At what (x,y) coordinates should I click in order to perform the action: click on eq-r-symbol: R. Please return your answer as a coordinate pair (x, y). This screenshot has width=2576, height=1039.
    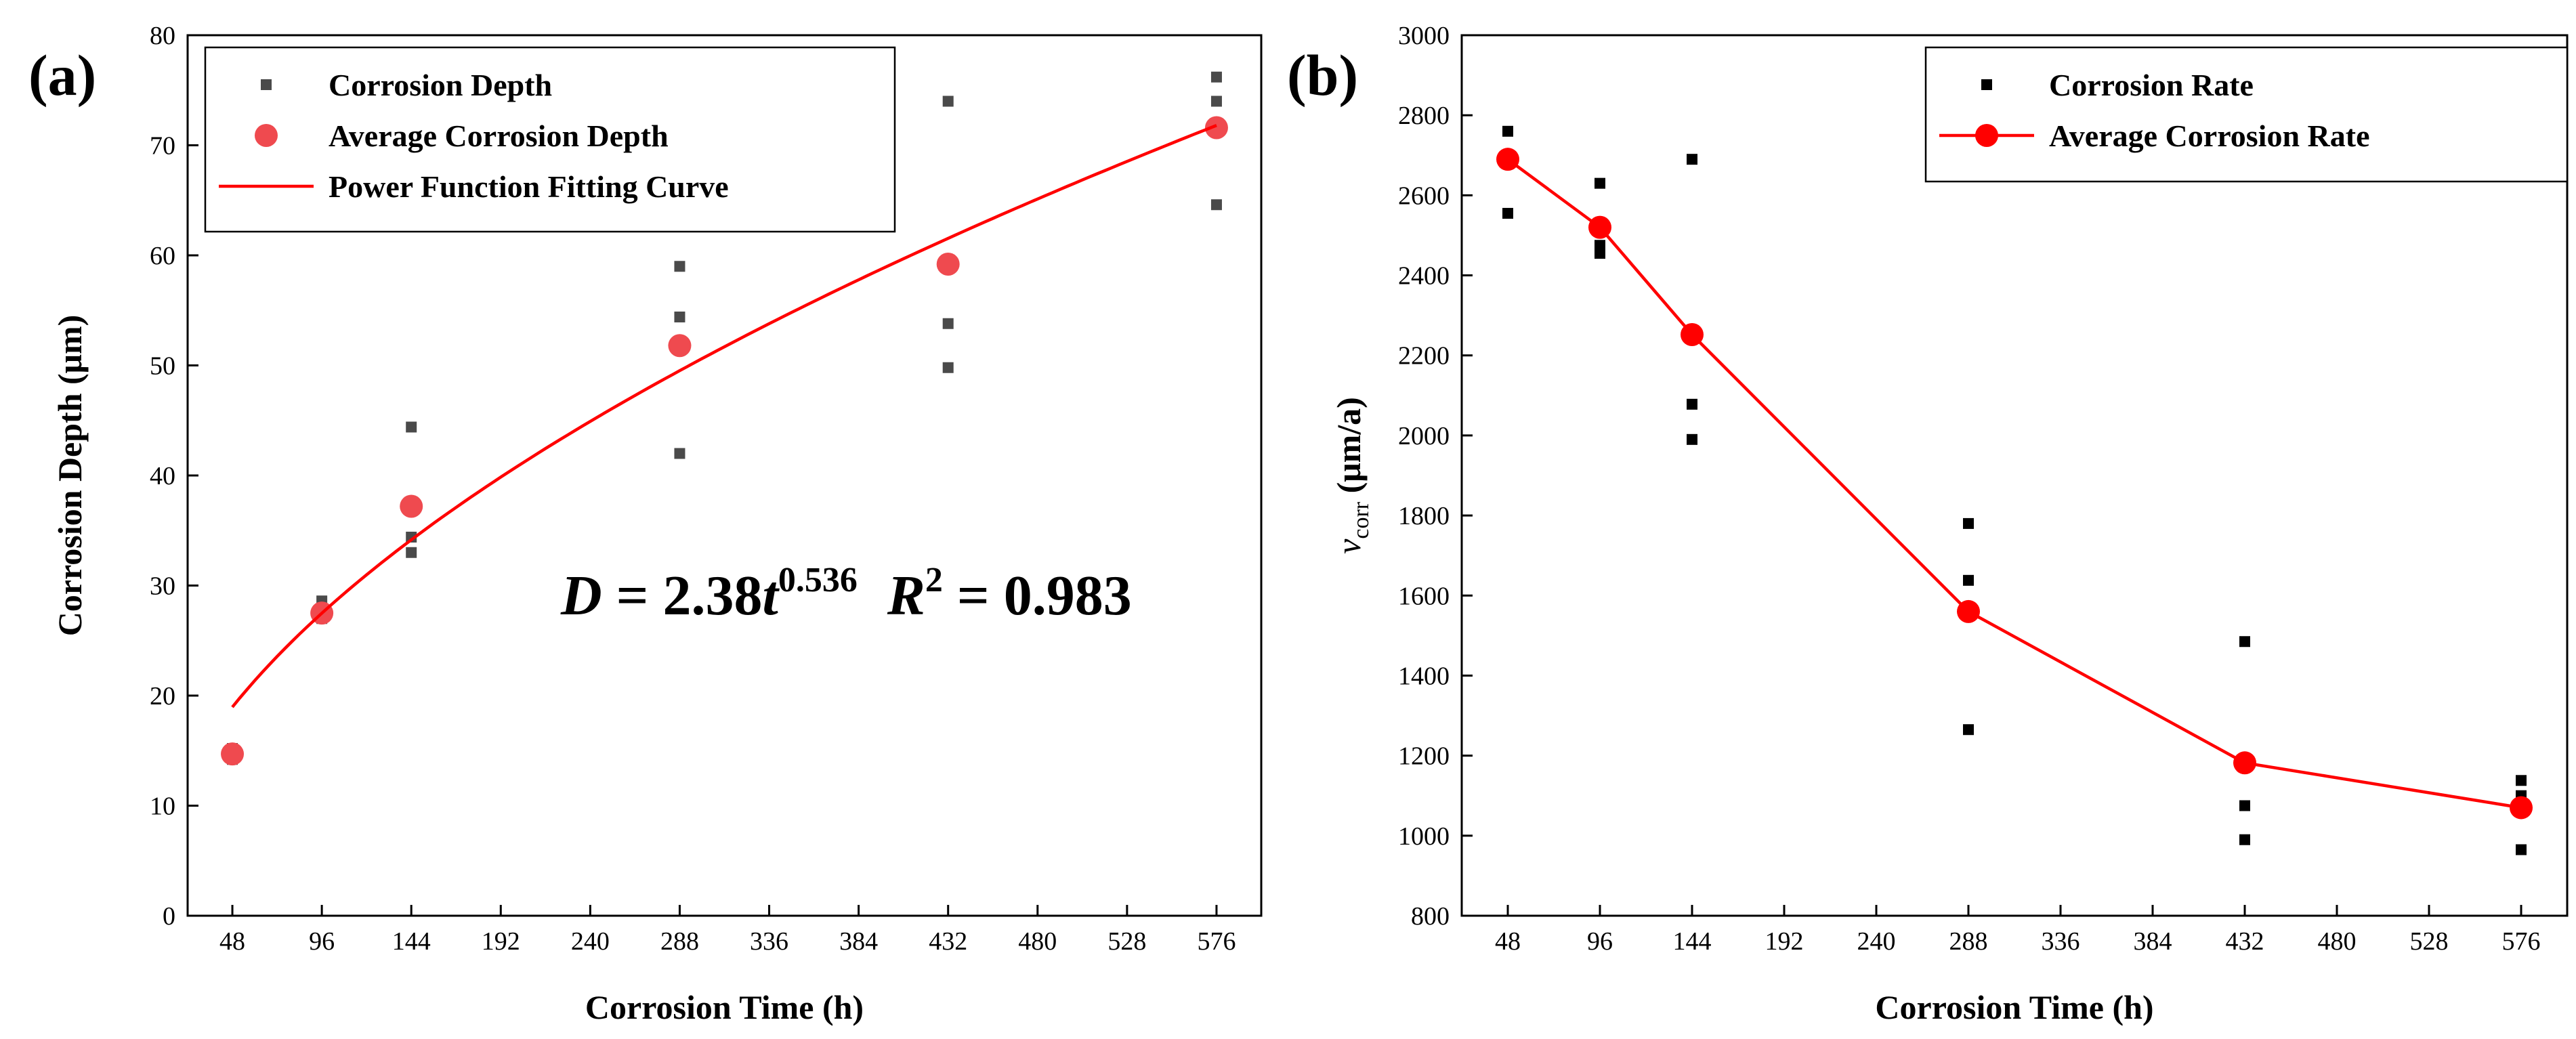
    Looking at the image, I should click on (906, 595).